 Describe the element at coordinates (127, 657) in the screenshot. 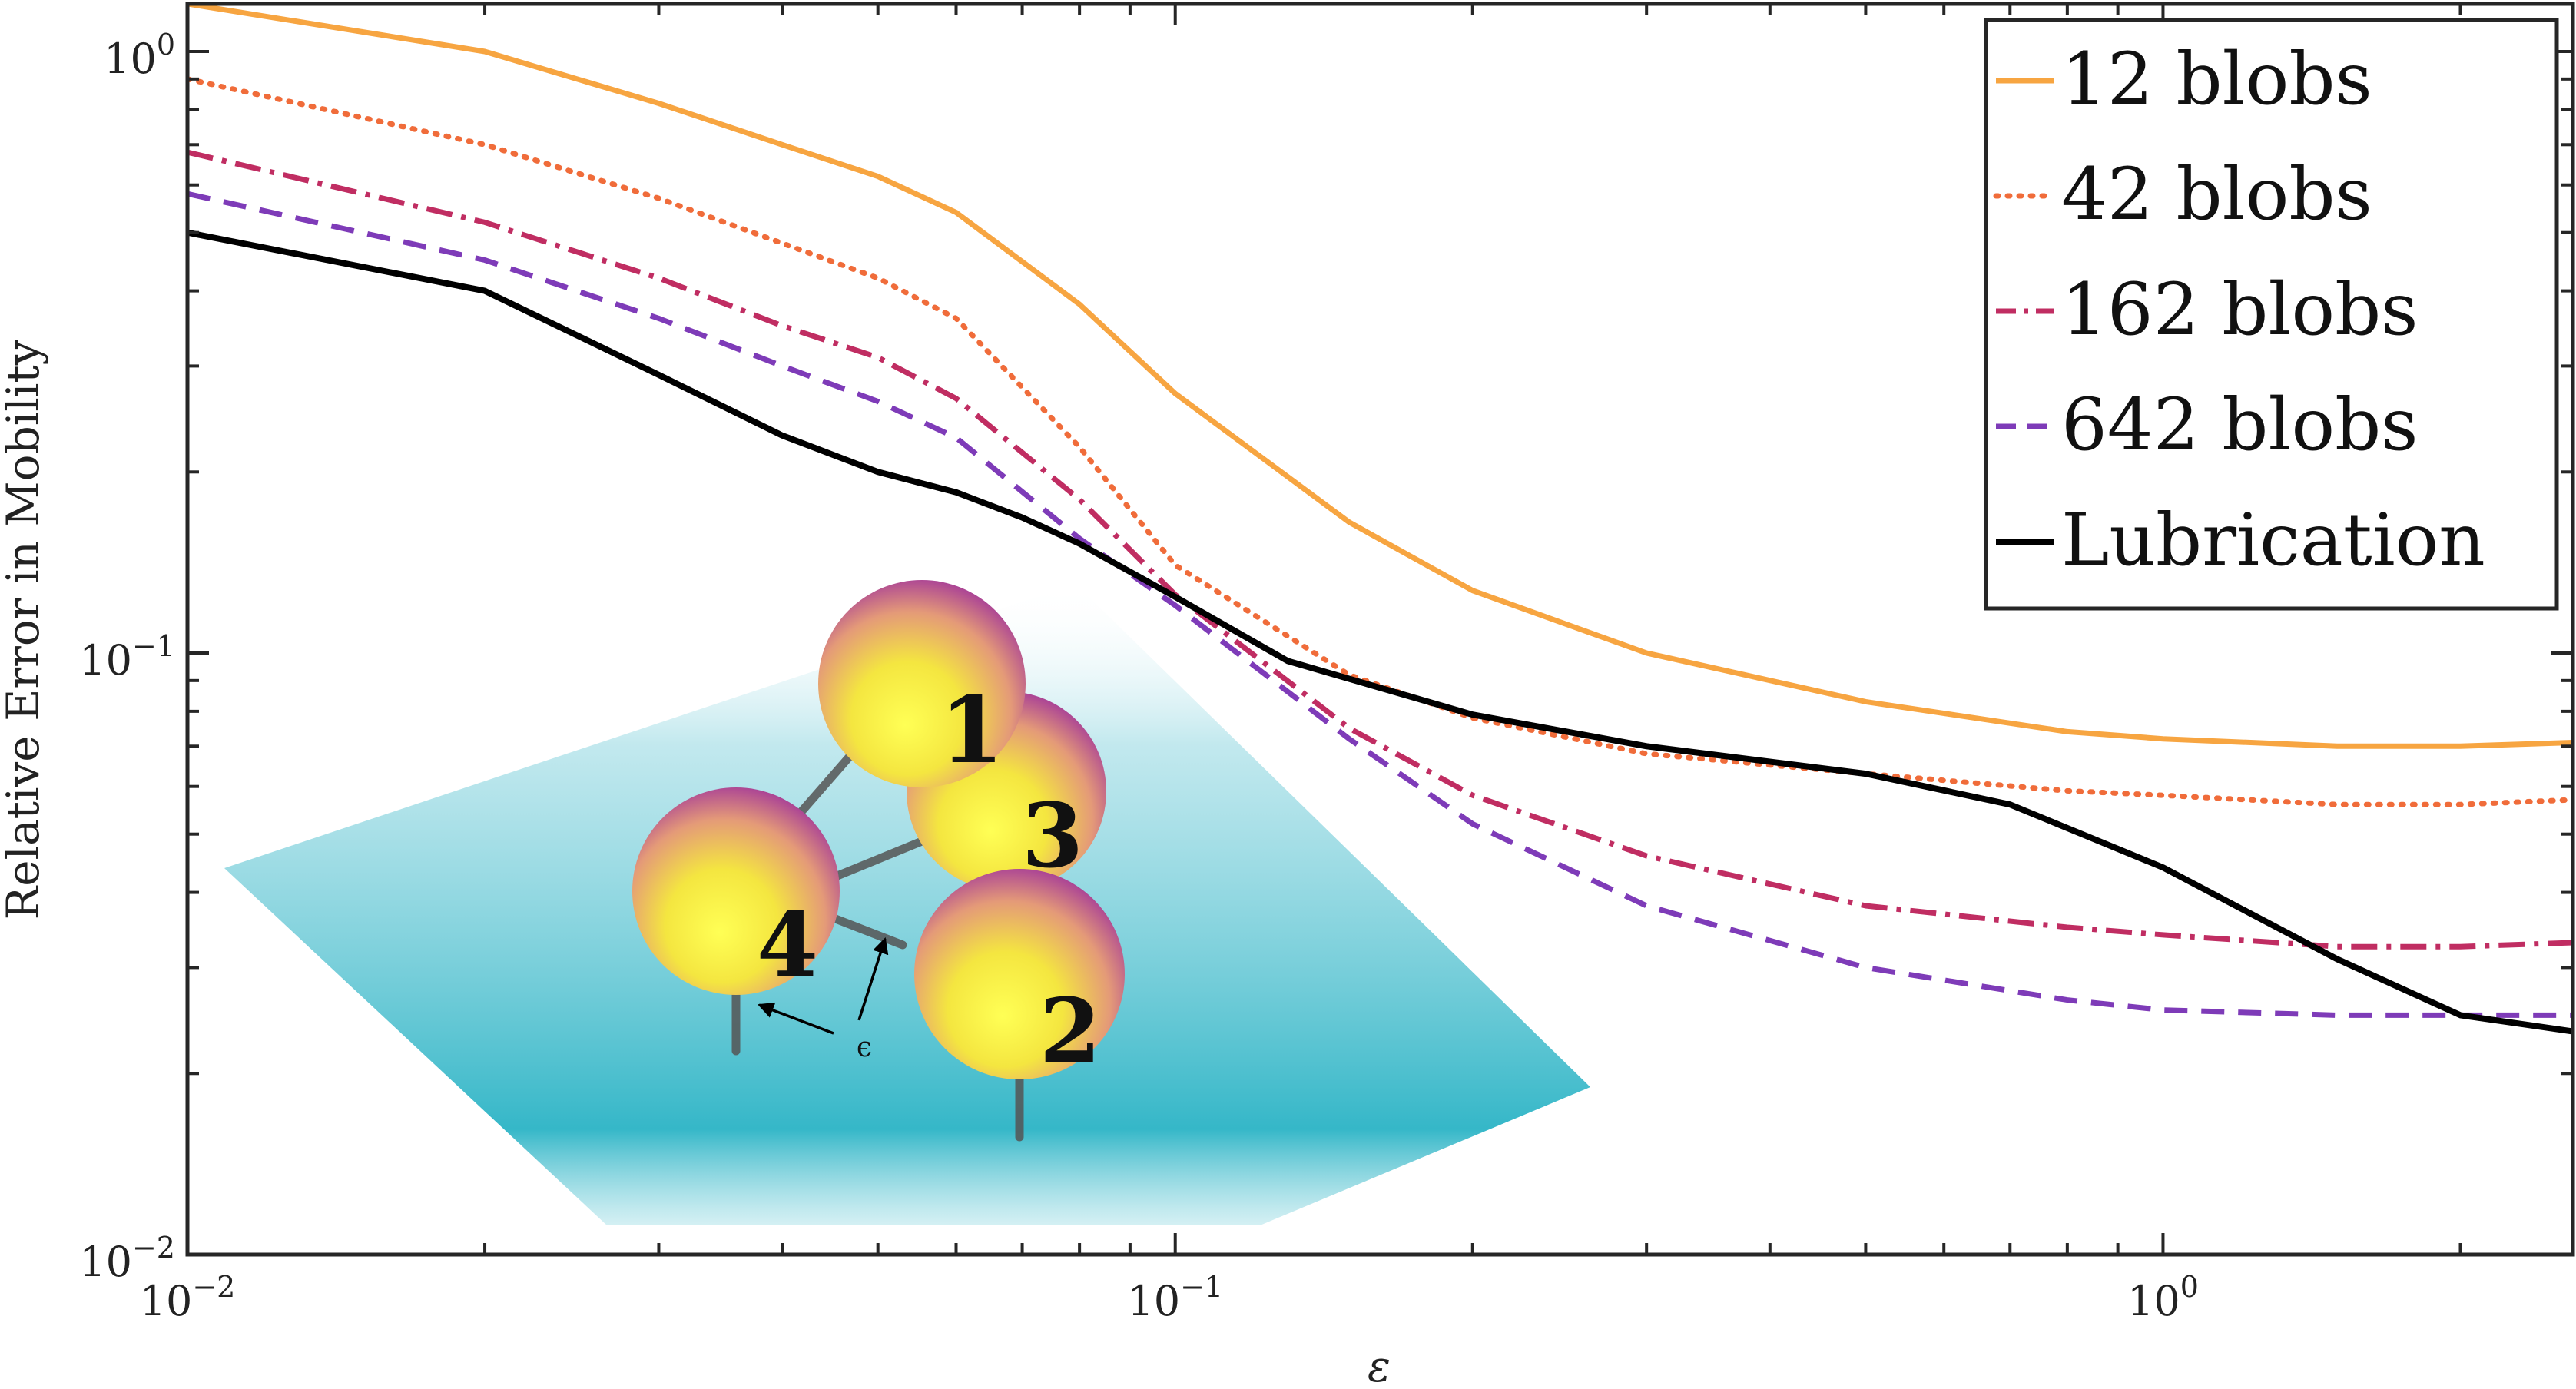

I see `y-tick-label: 10⁻¹` at that location.